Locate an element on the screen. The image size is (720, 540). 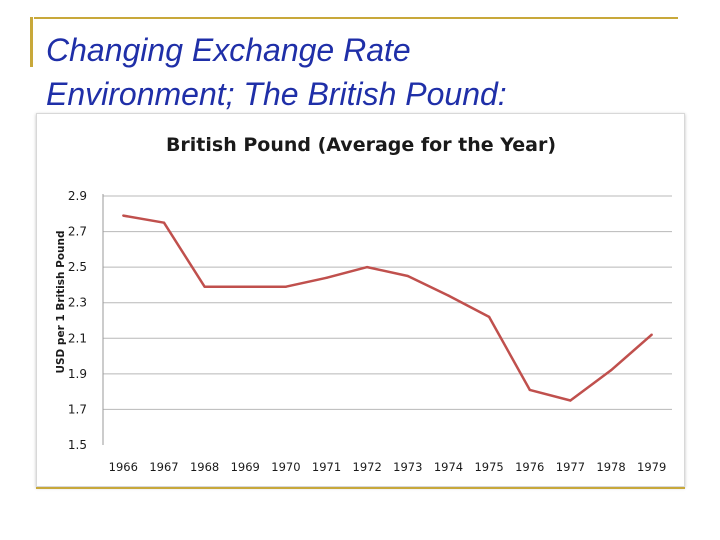
x-tick-label: 1972 is located at coordinates (367, 467).